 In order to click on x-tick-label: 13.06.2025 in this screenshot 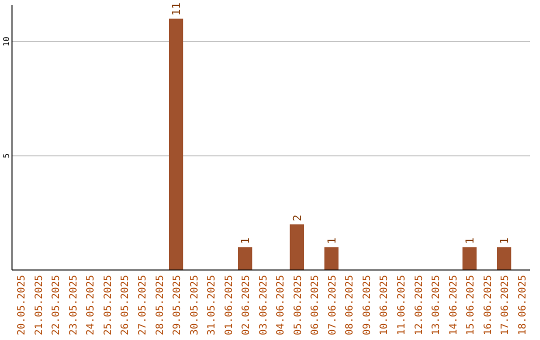, I will do `click(436, 305)`.